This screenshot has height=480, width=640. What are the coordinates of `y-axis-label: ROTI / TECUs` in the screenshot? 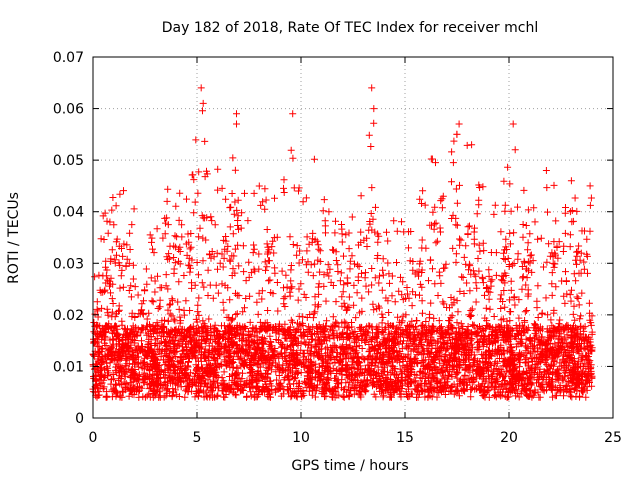 It's located at (14, 238).